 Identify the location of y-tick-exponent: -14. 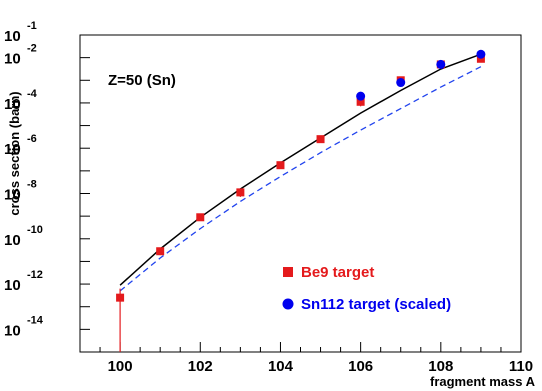
(35, 320).